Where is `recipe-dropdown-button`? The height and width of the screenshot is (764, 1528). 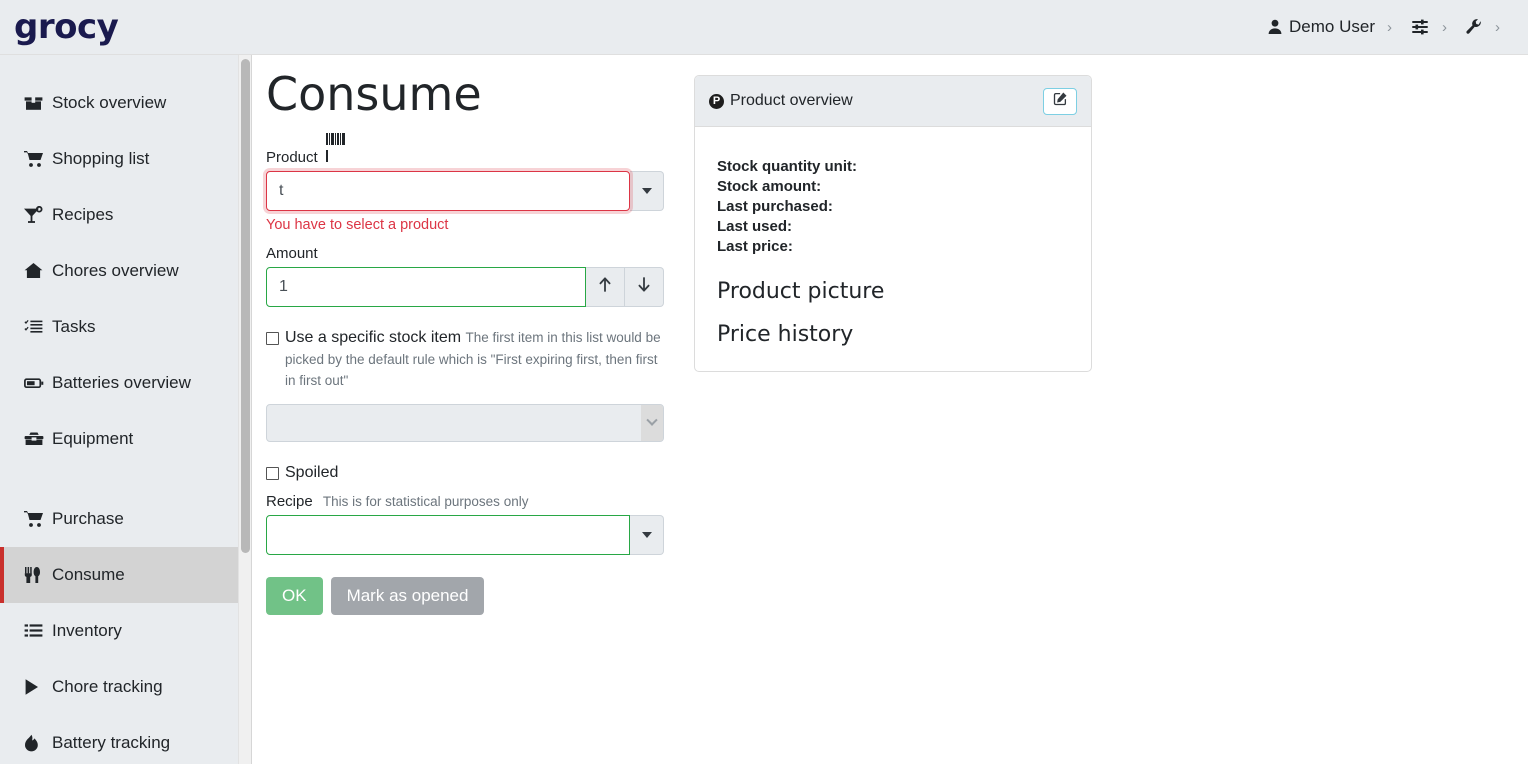 recipe-dropdown-button is located at coordinates (647, 535).